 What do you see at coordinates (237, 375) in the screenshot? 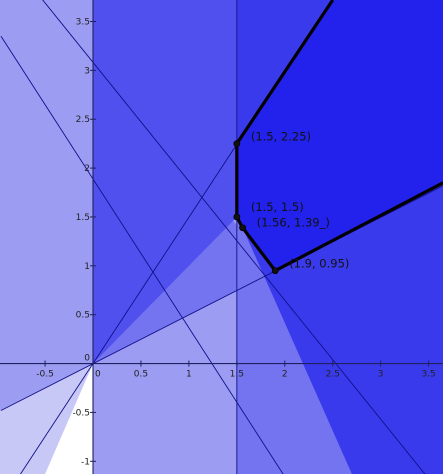
I see `x-tick-label: 1.5` at bounding box center [237, 375].